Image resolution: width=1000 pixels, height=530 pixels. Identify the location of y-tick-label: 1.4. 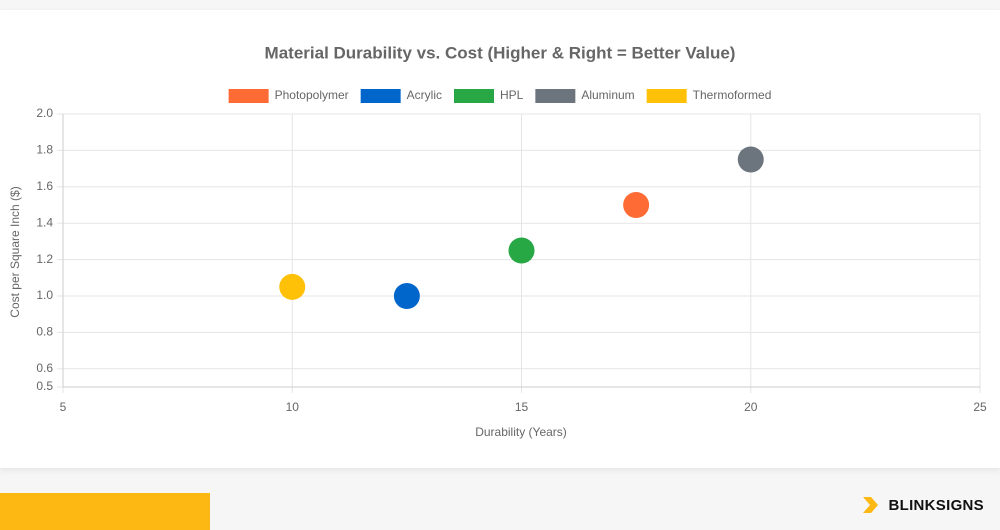
(44, 222).